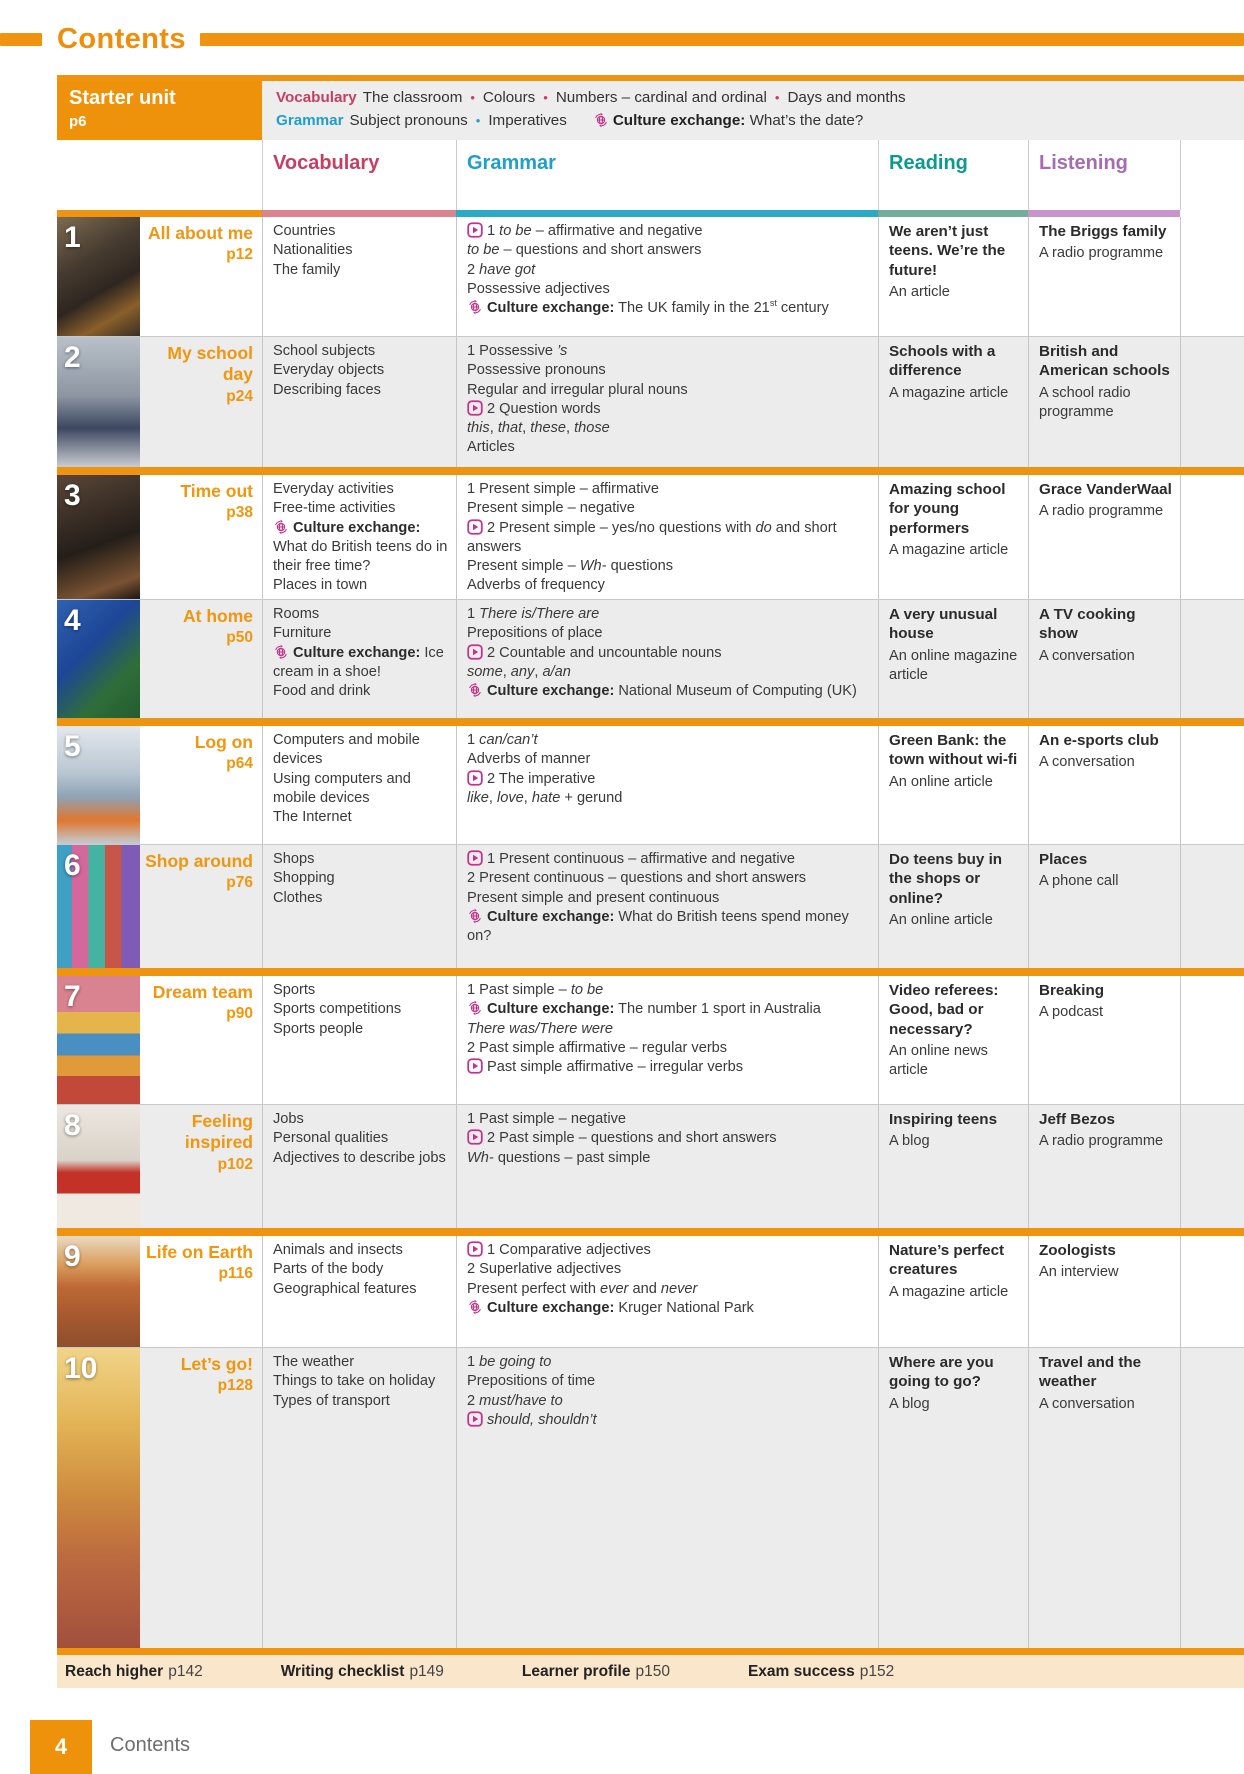  What do you see at coordinates (288, 1119) in the screenshot?
I see `content-line: Jobs` at bounding box center [288, 1119].